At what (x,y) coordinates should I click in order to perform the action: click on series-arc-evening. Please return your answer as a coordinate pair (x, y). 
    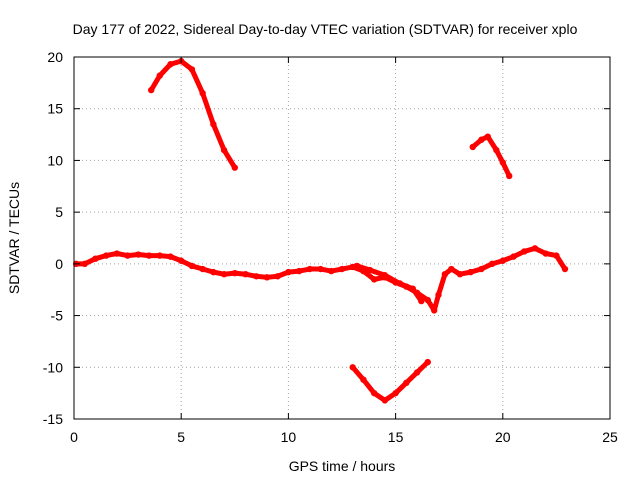
    Looking at the image, I should click on (491, 156).